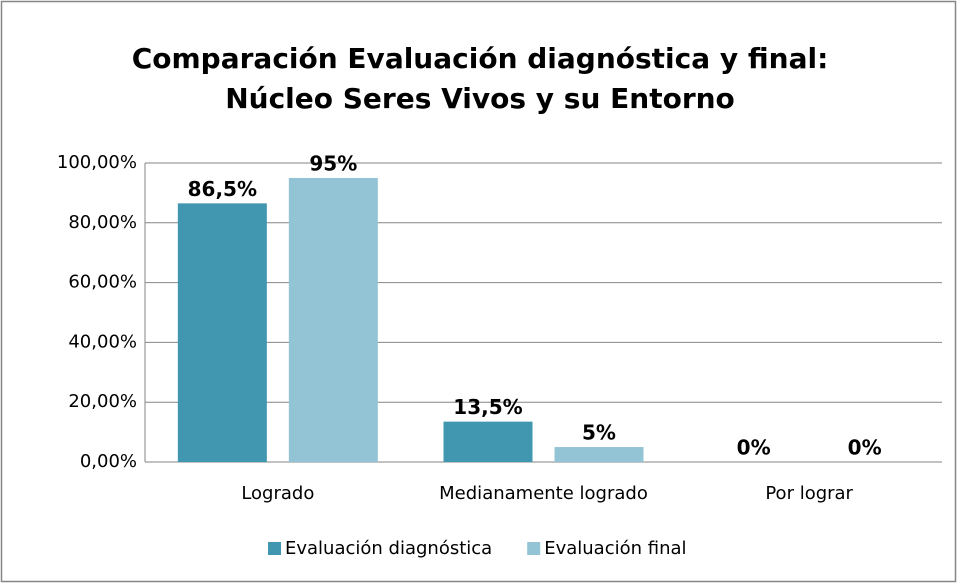  What do you see at coordinates (543, 493) in the screenshot?
I see `x-tick-label: Medianamente logrado` at bounding box center [543, 493].